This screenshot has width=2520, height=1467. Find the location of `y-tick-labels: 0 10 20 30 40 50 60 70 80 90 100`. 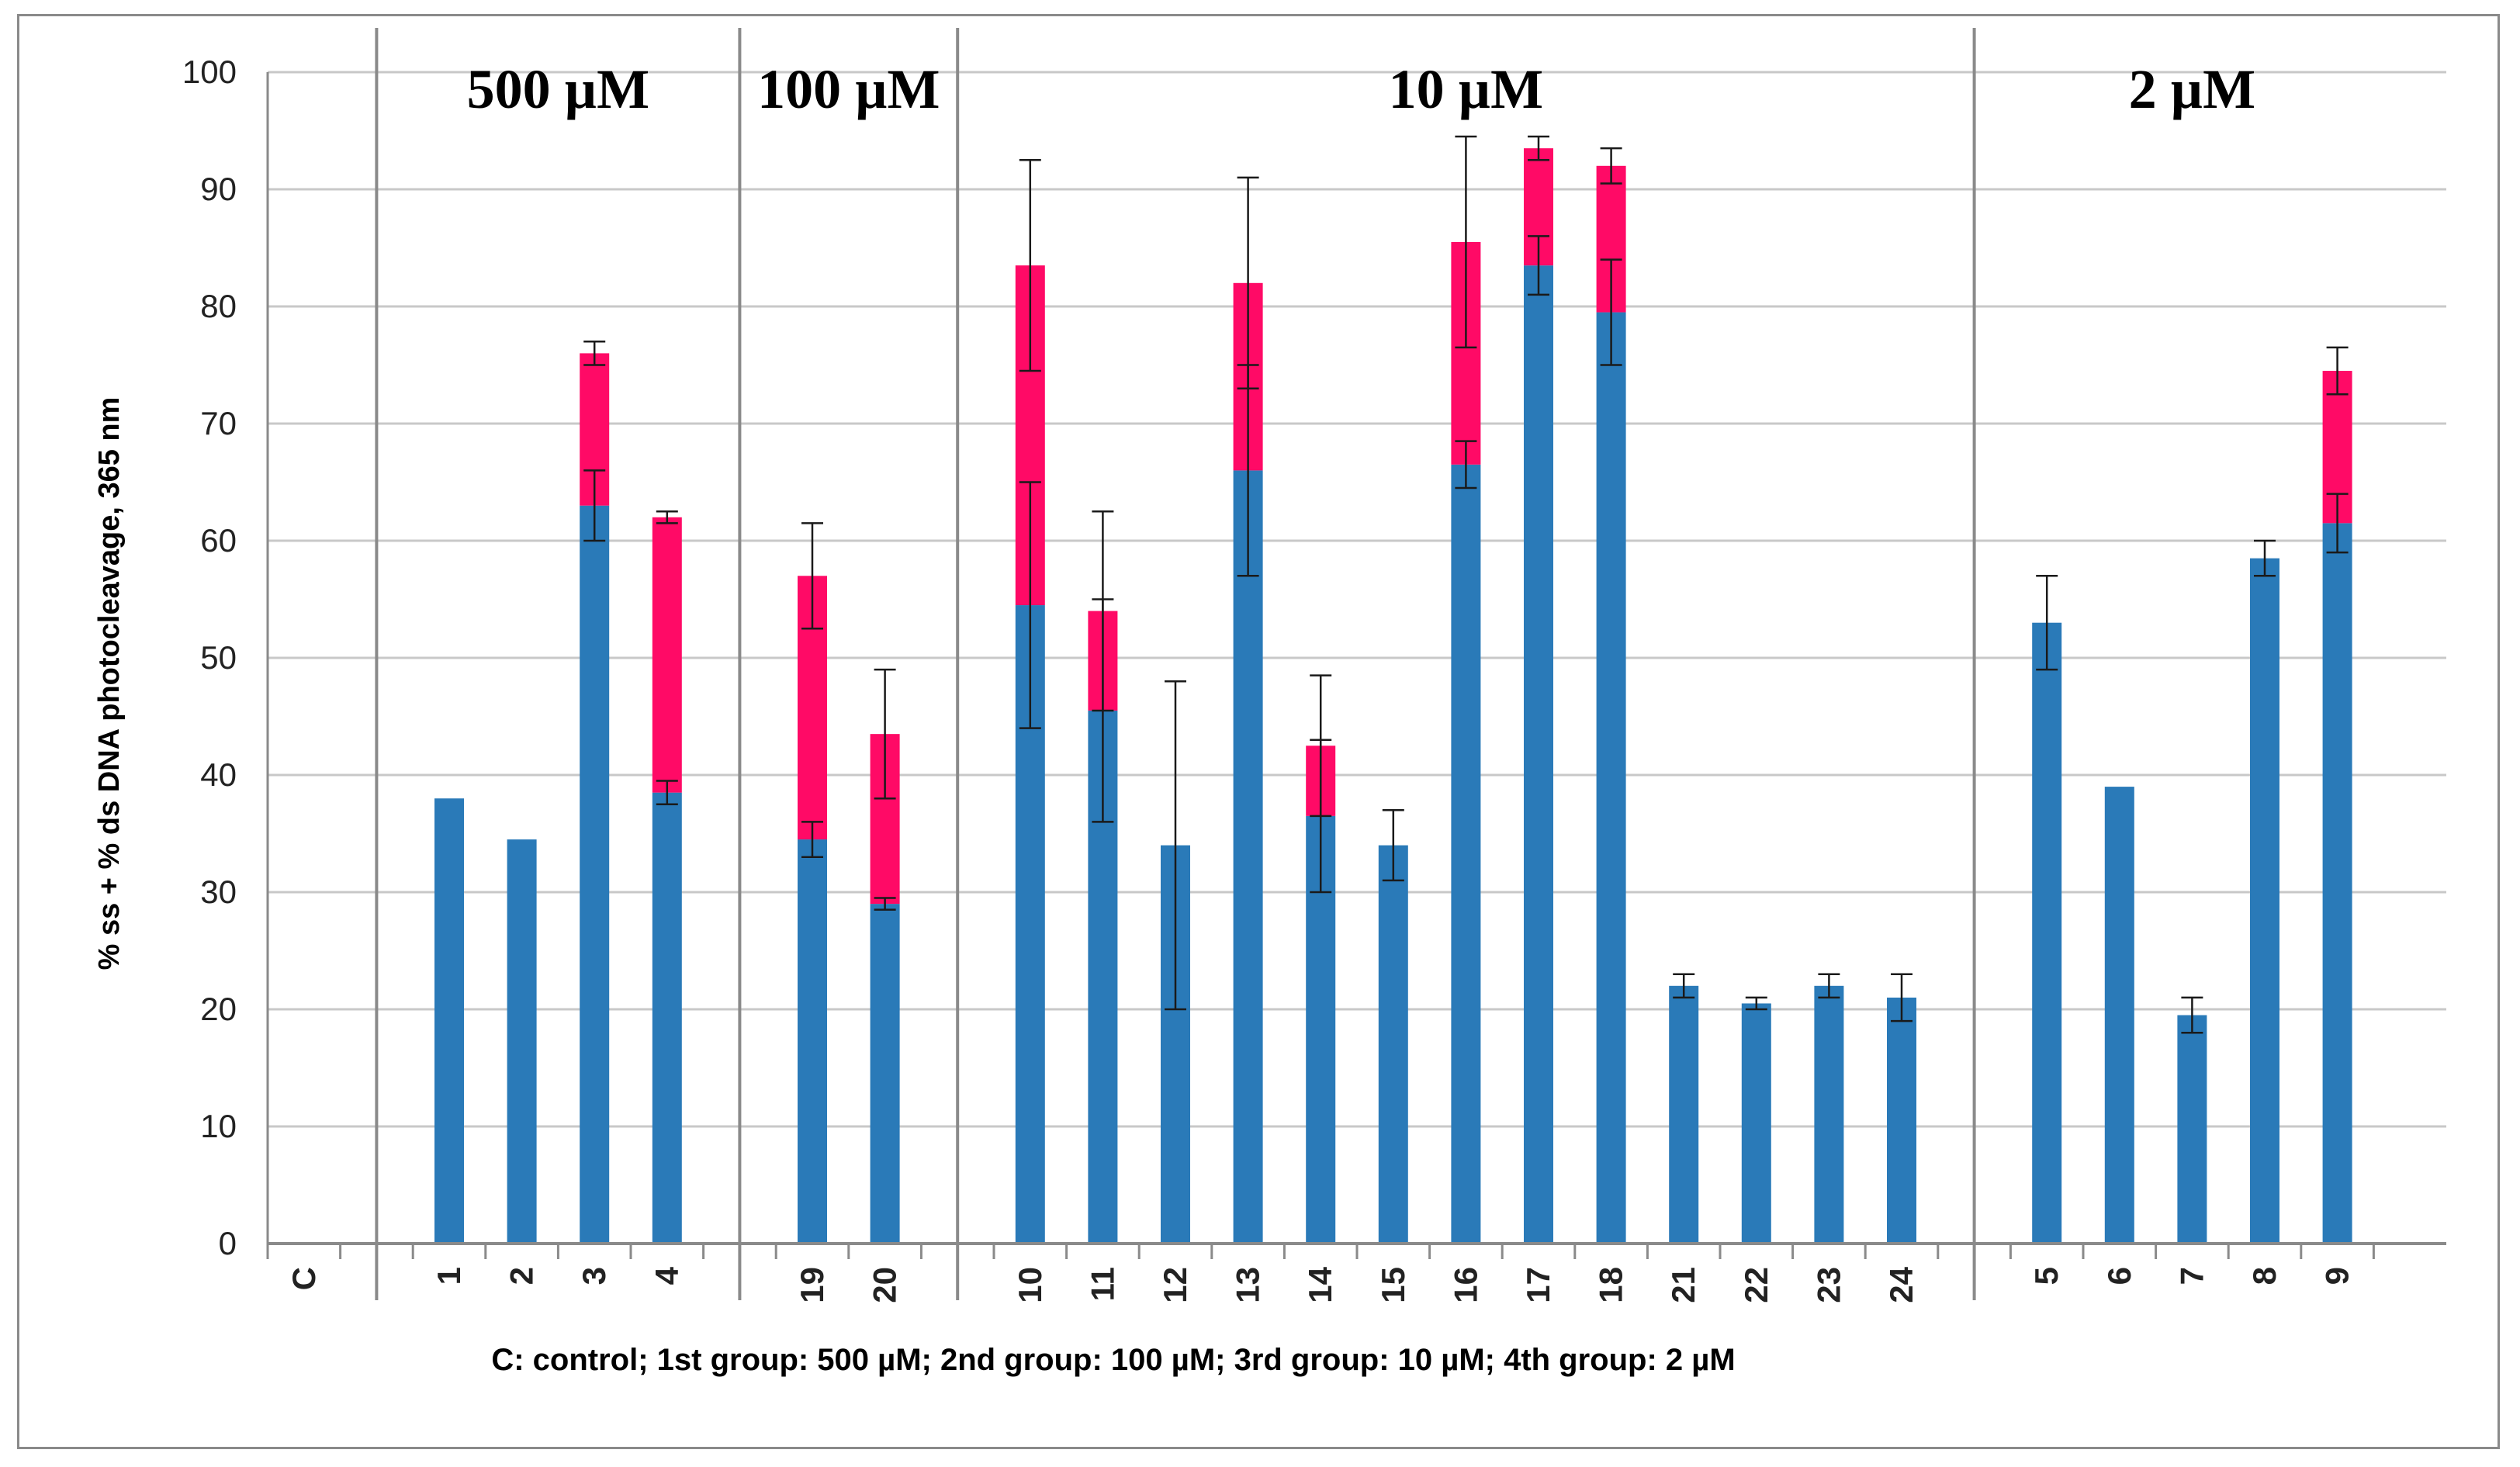

y-tick-labels: 0 10 20 30 40 50 60 70 80 90 100 is located at coordinates (209, 657).